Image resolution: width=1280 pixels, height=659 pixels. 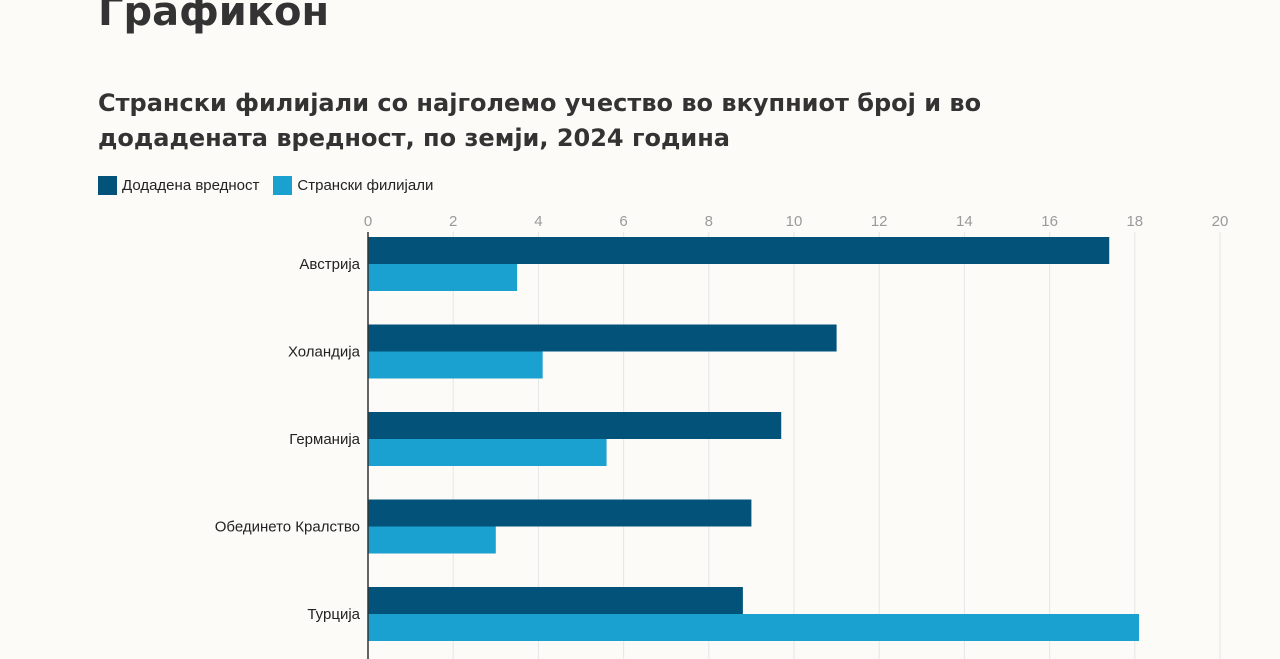 I want to click on chart-legend: Додадена вредност Странски филијали, so click(x=272, y=185).